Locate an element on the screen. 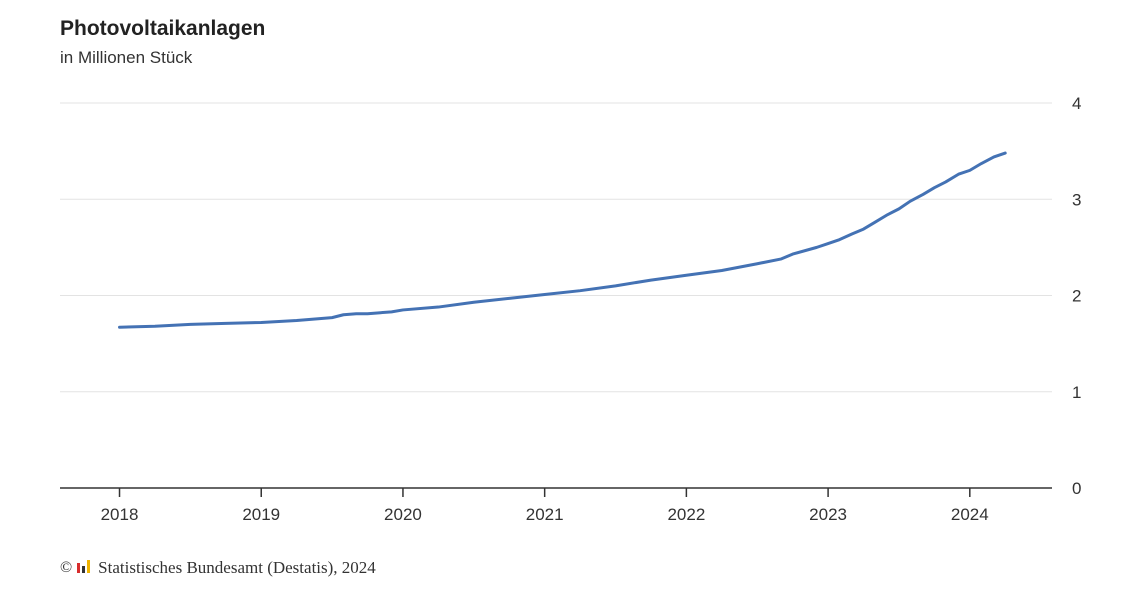 The height and width of the screenshot is (598, 1144). x-tick-label: 2020 is located at coordinates (403, 514).